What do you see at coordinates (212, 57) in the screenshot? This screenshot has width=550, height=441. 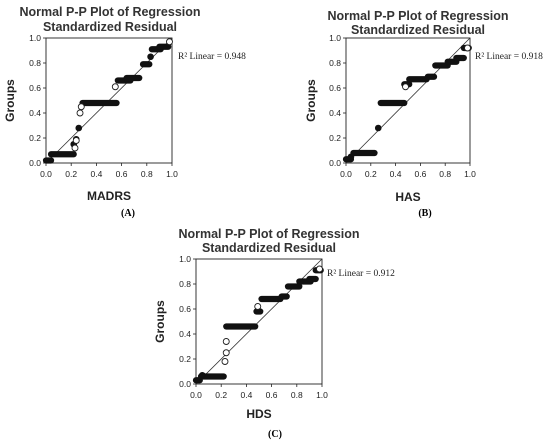 I see `r2-label: R² Linear = 0.948` at bounding box center [212, 57].